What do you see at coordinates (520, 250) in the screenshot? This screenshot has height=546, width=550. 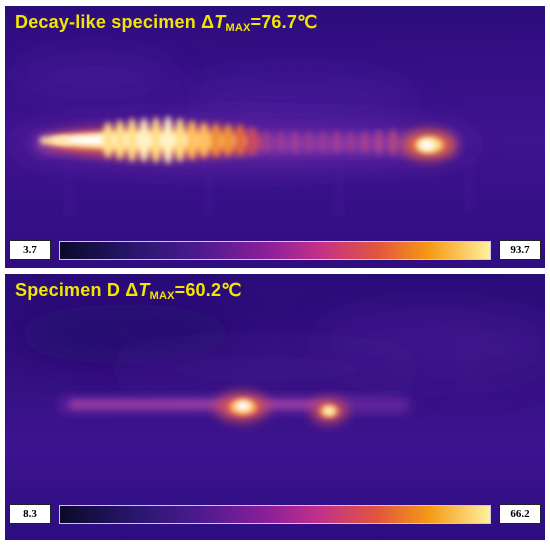 I see `scale-max-label: 93.7` at bounding box center [520, 250].